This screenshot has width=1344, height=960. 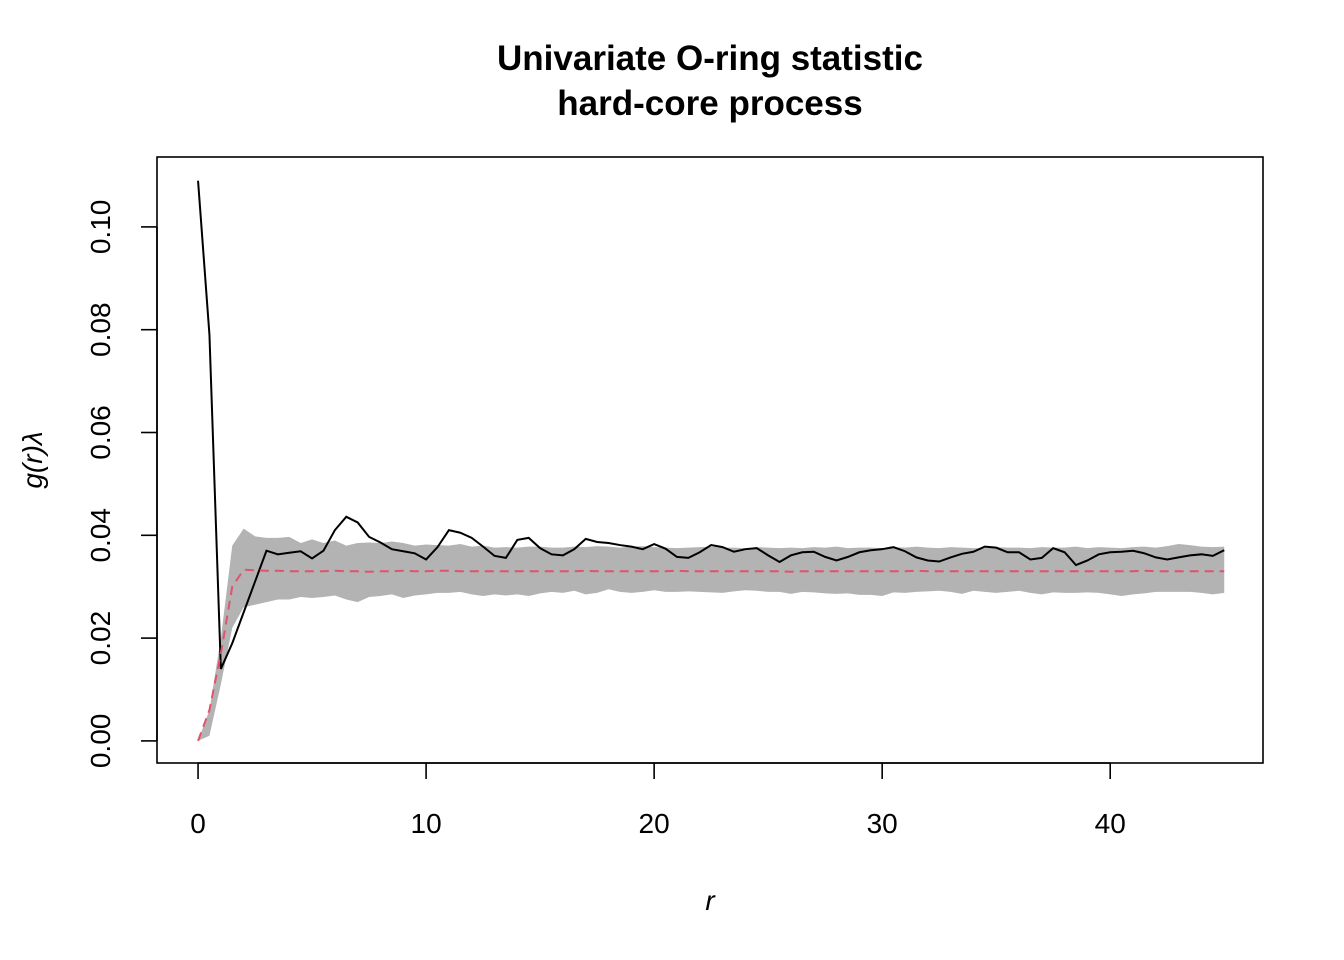 I want to click on y-tick-label: 0.02, so click(x=100, y=638).